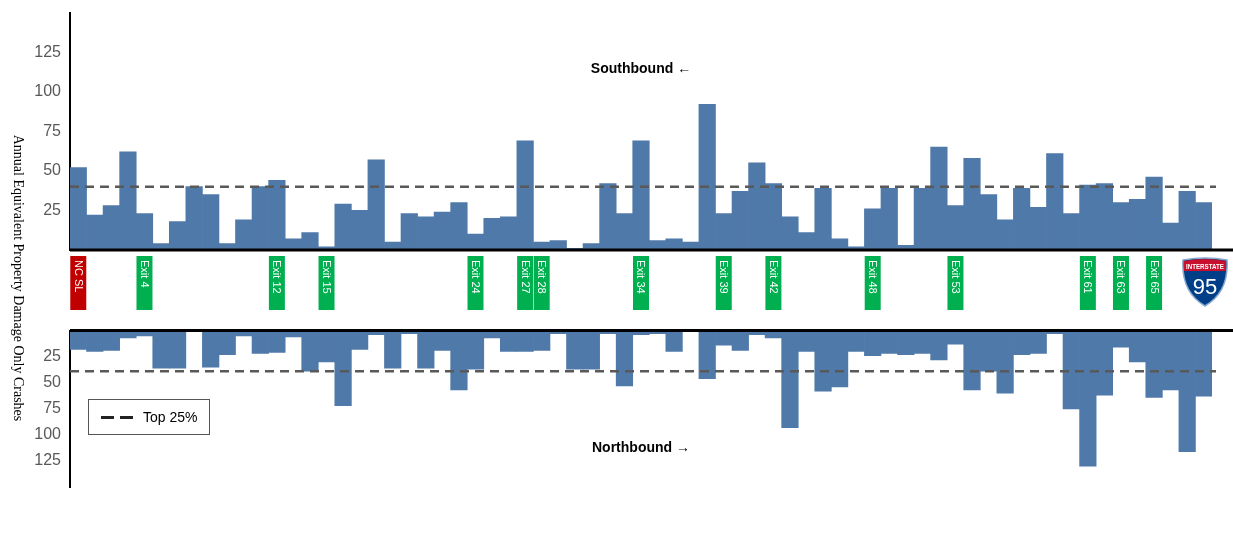 The height and width of the screenshot is (555, 1233). I want to click on x-tick-label: Exit 24, so click(475, 277).